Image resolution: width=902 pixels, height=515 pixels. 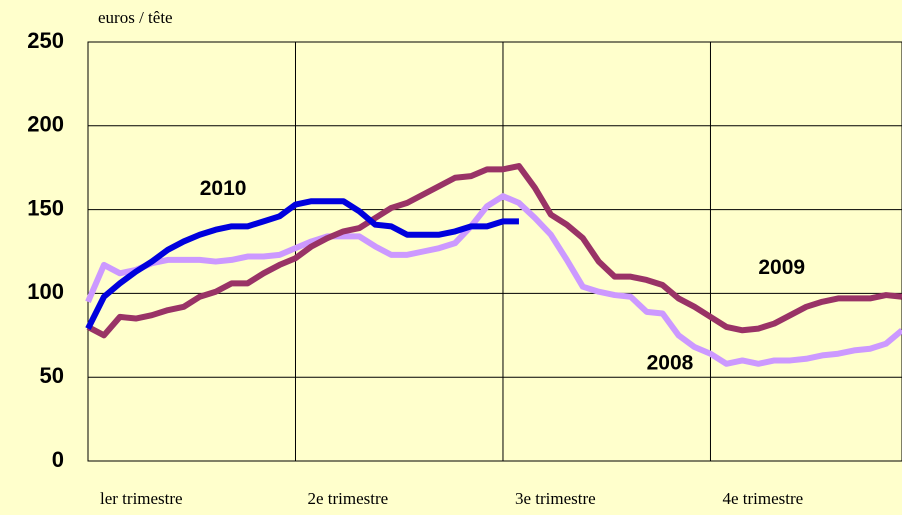 What do you see at coordinates (141, 498) in the screenshot?
I see `x-tick-label: ler trimestre` at bounding box center [141, 498].